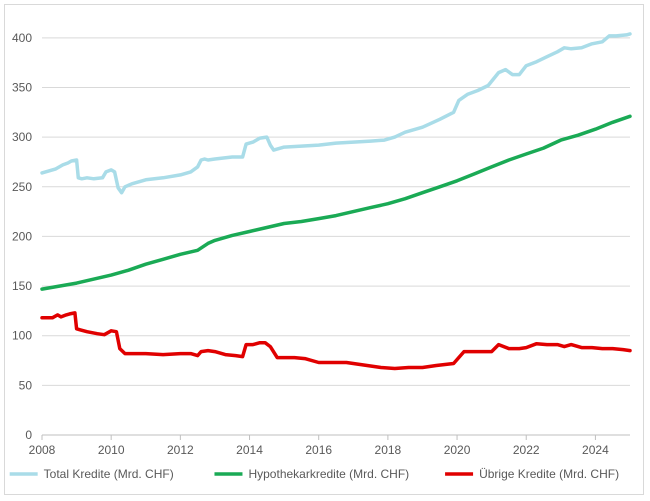  What do you see at coordinates (28, 435) in the screenshot?
I see `y-tick-label: 0` at bounding box center [28, 435].